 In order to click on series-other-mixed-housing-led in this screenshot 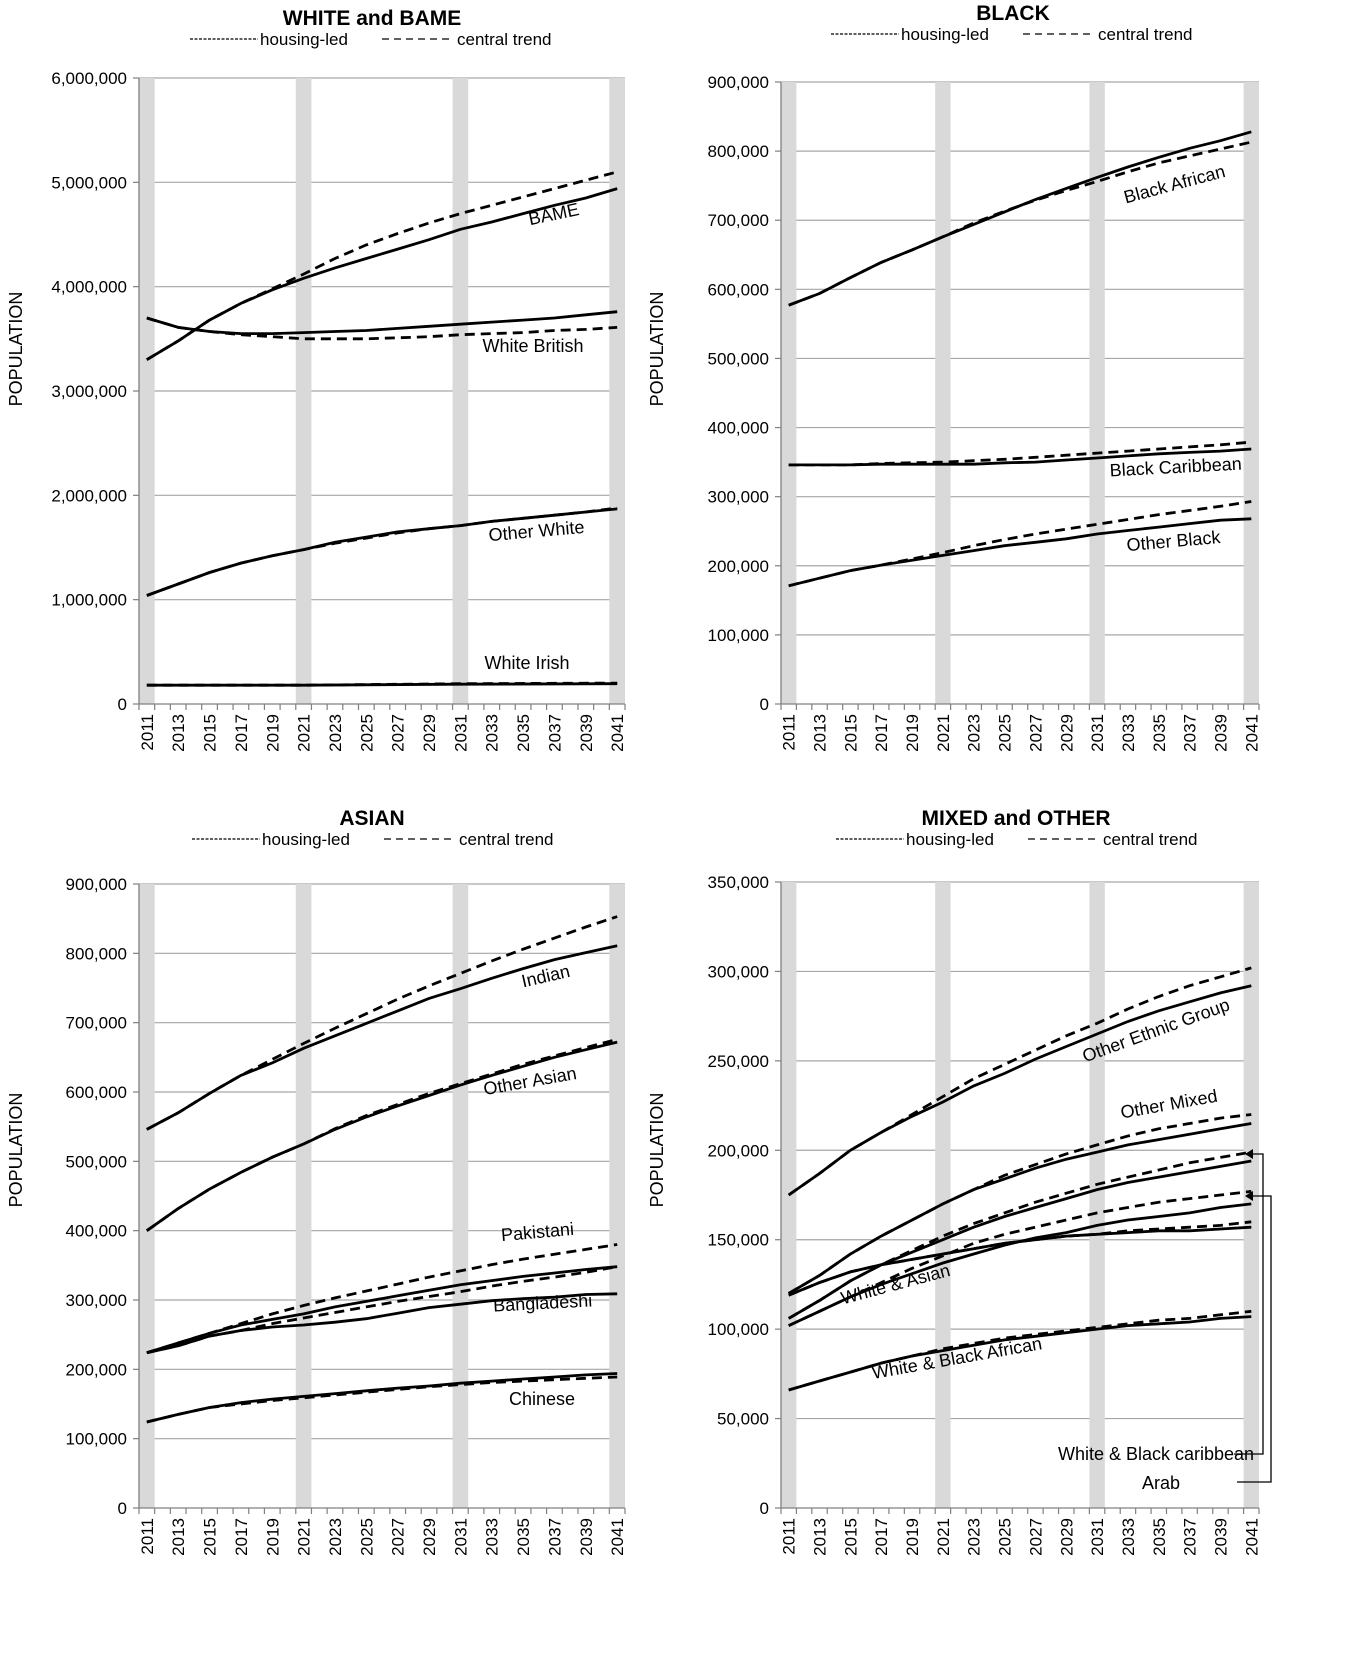, I will do `click(1019, 1208)`.